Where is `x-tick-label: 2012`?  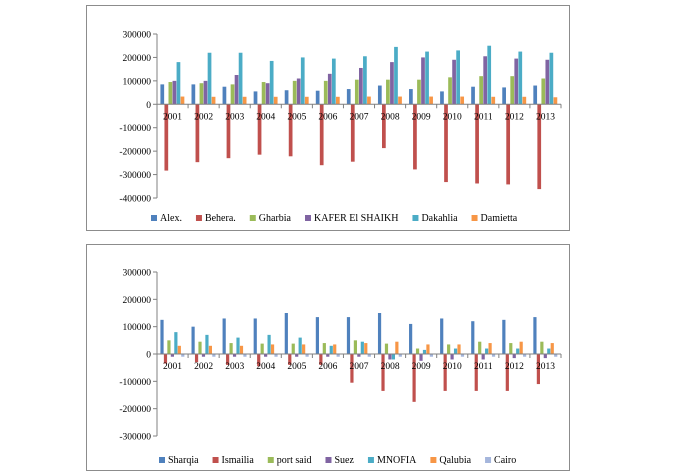 x-tick-label: 2012 is located at coordinates (514, 117).